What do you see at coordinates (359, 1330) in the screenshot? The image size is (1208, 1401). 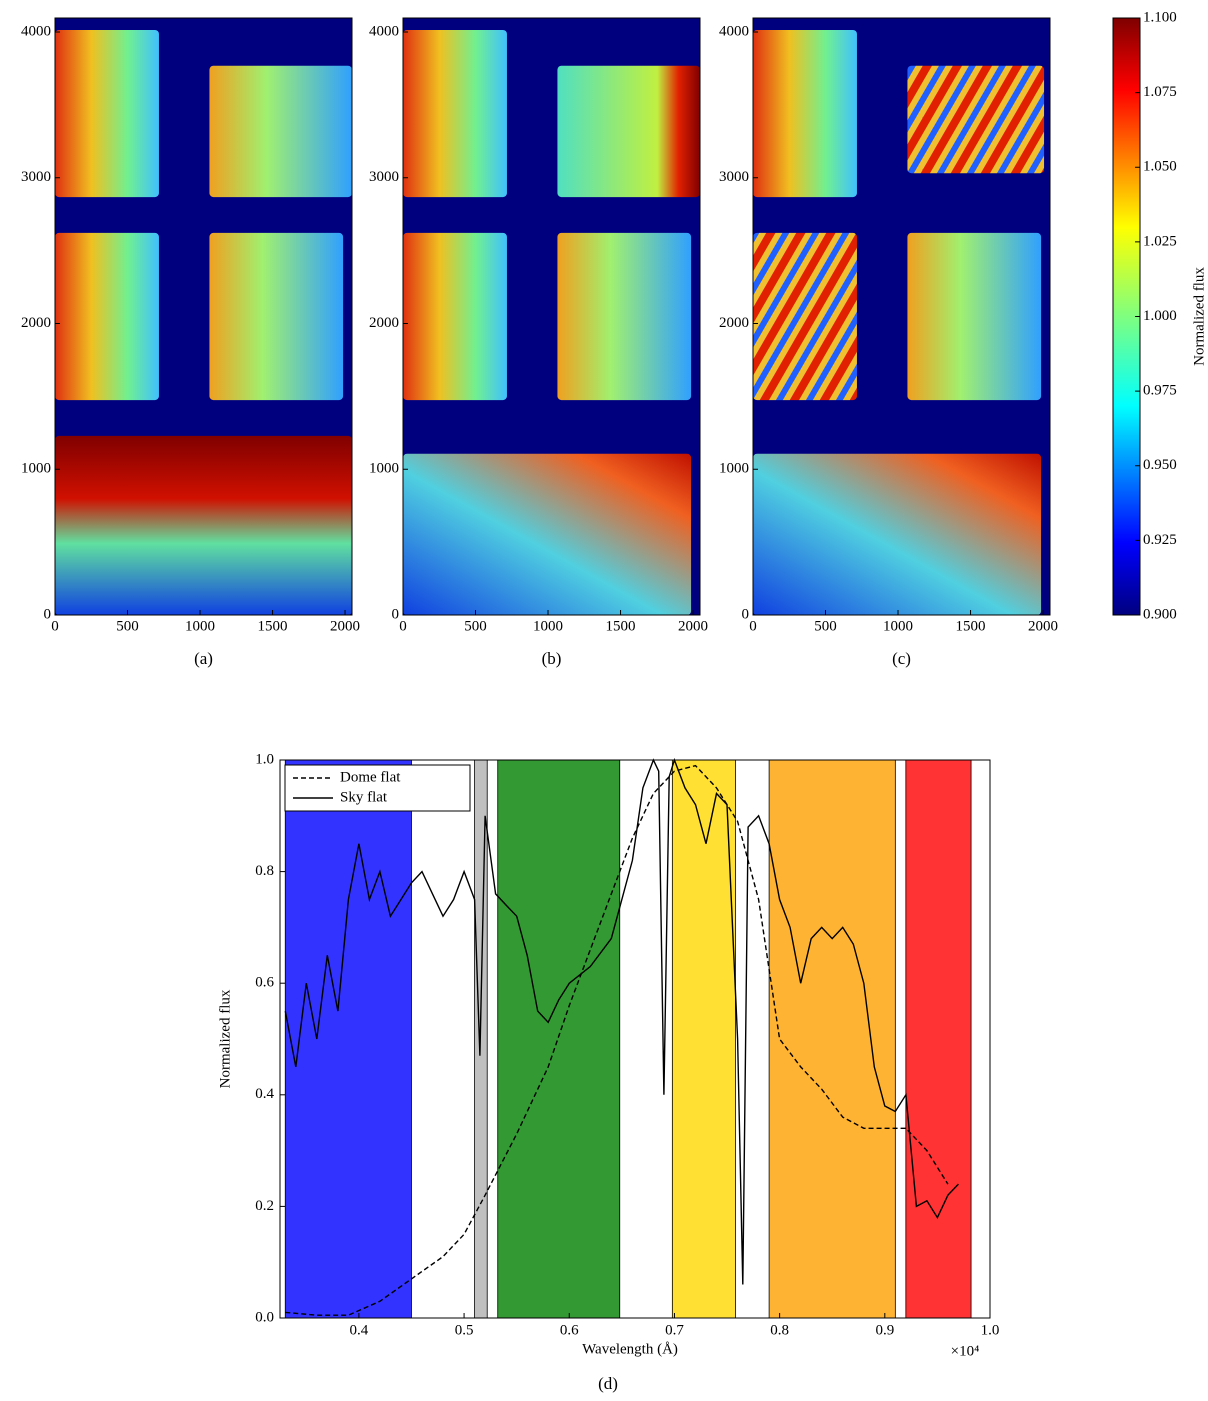 I see `x-tick-label: 0.4` at bounding box center [359, 1330].